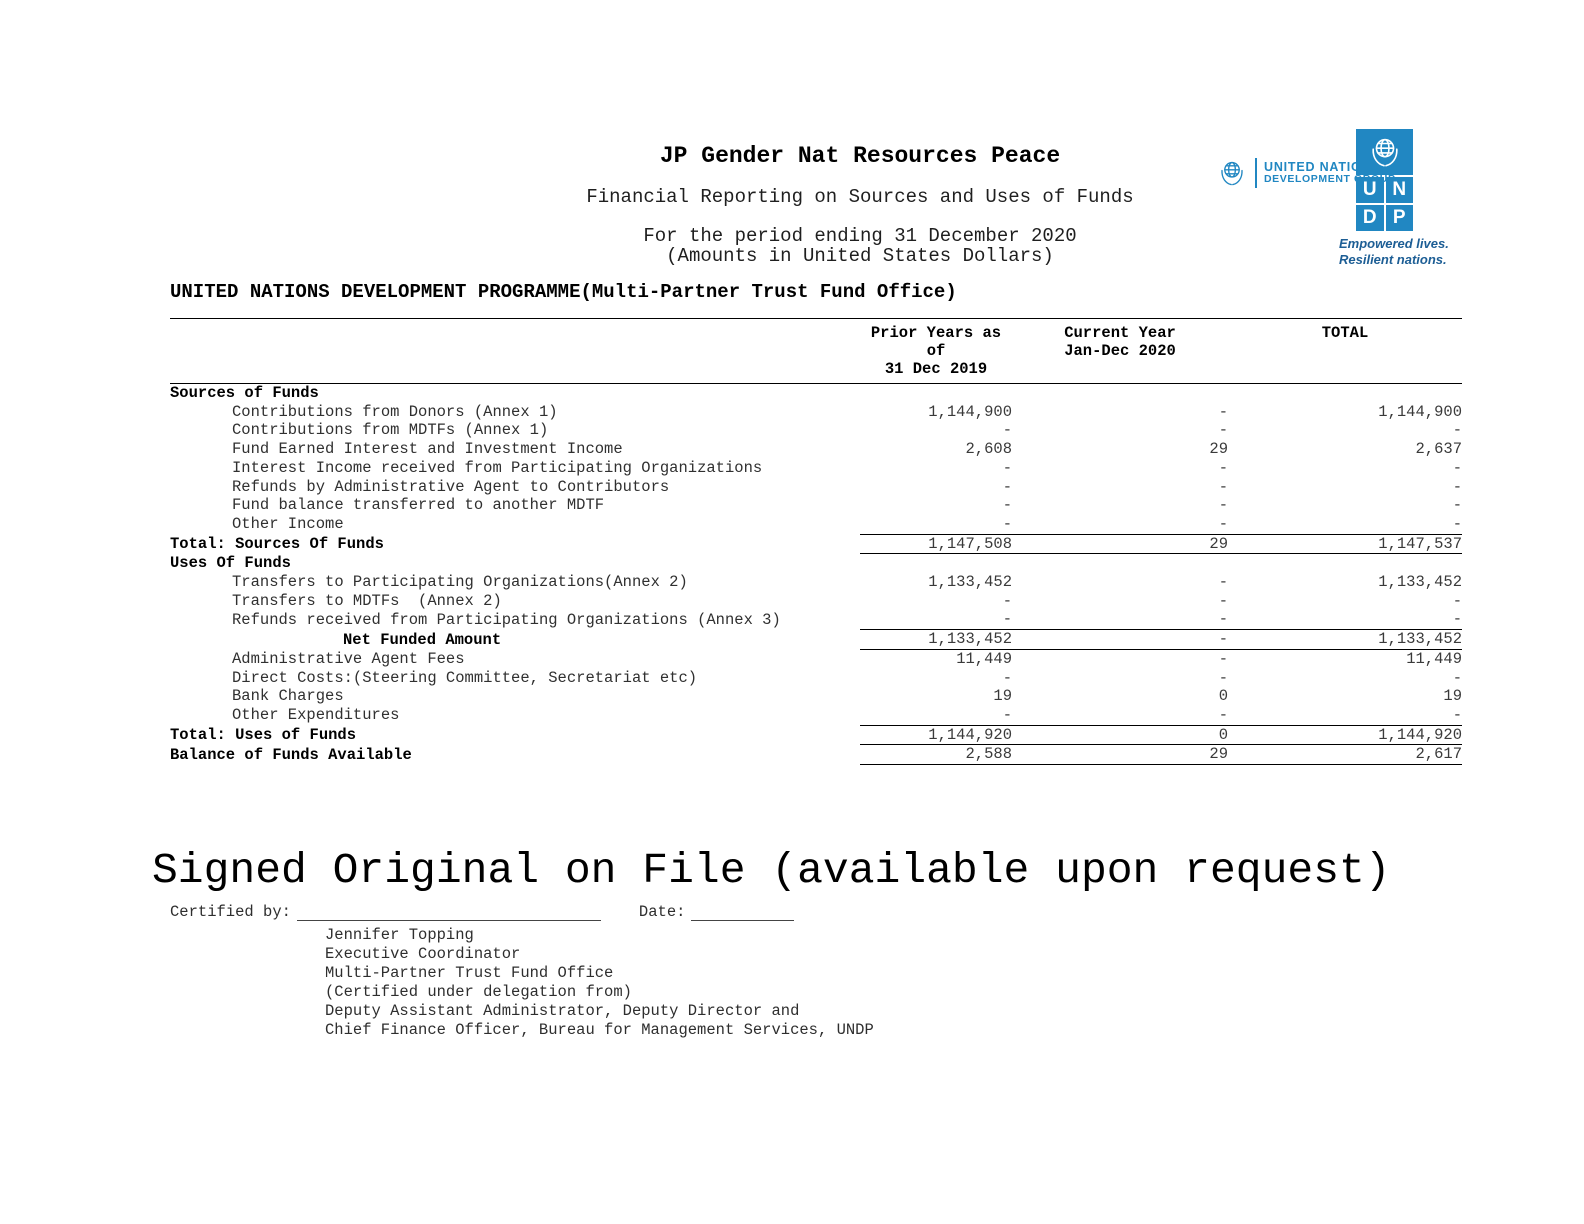  I want to click on row-label: Fund balance transferred to another MDTF, so click(418, 505).